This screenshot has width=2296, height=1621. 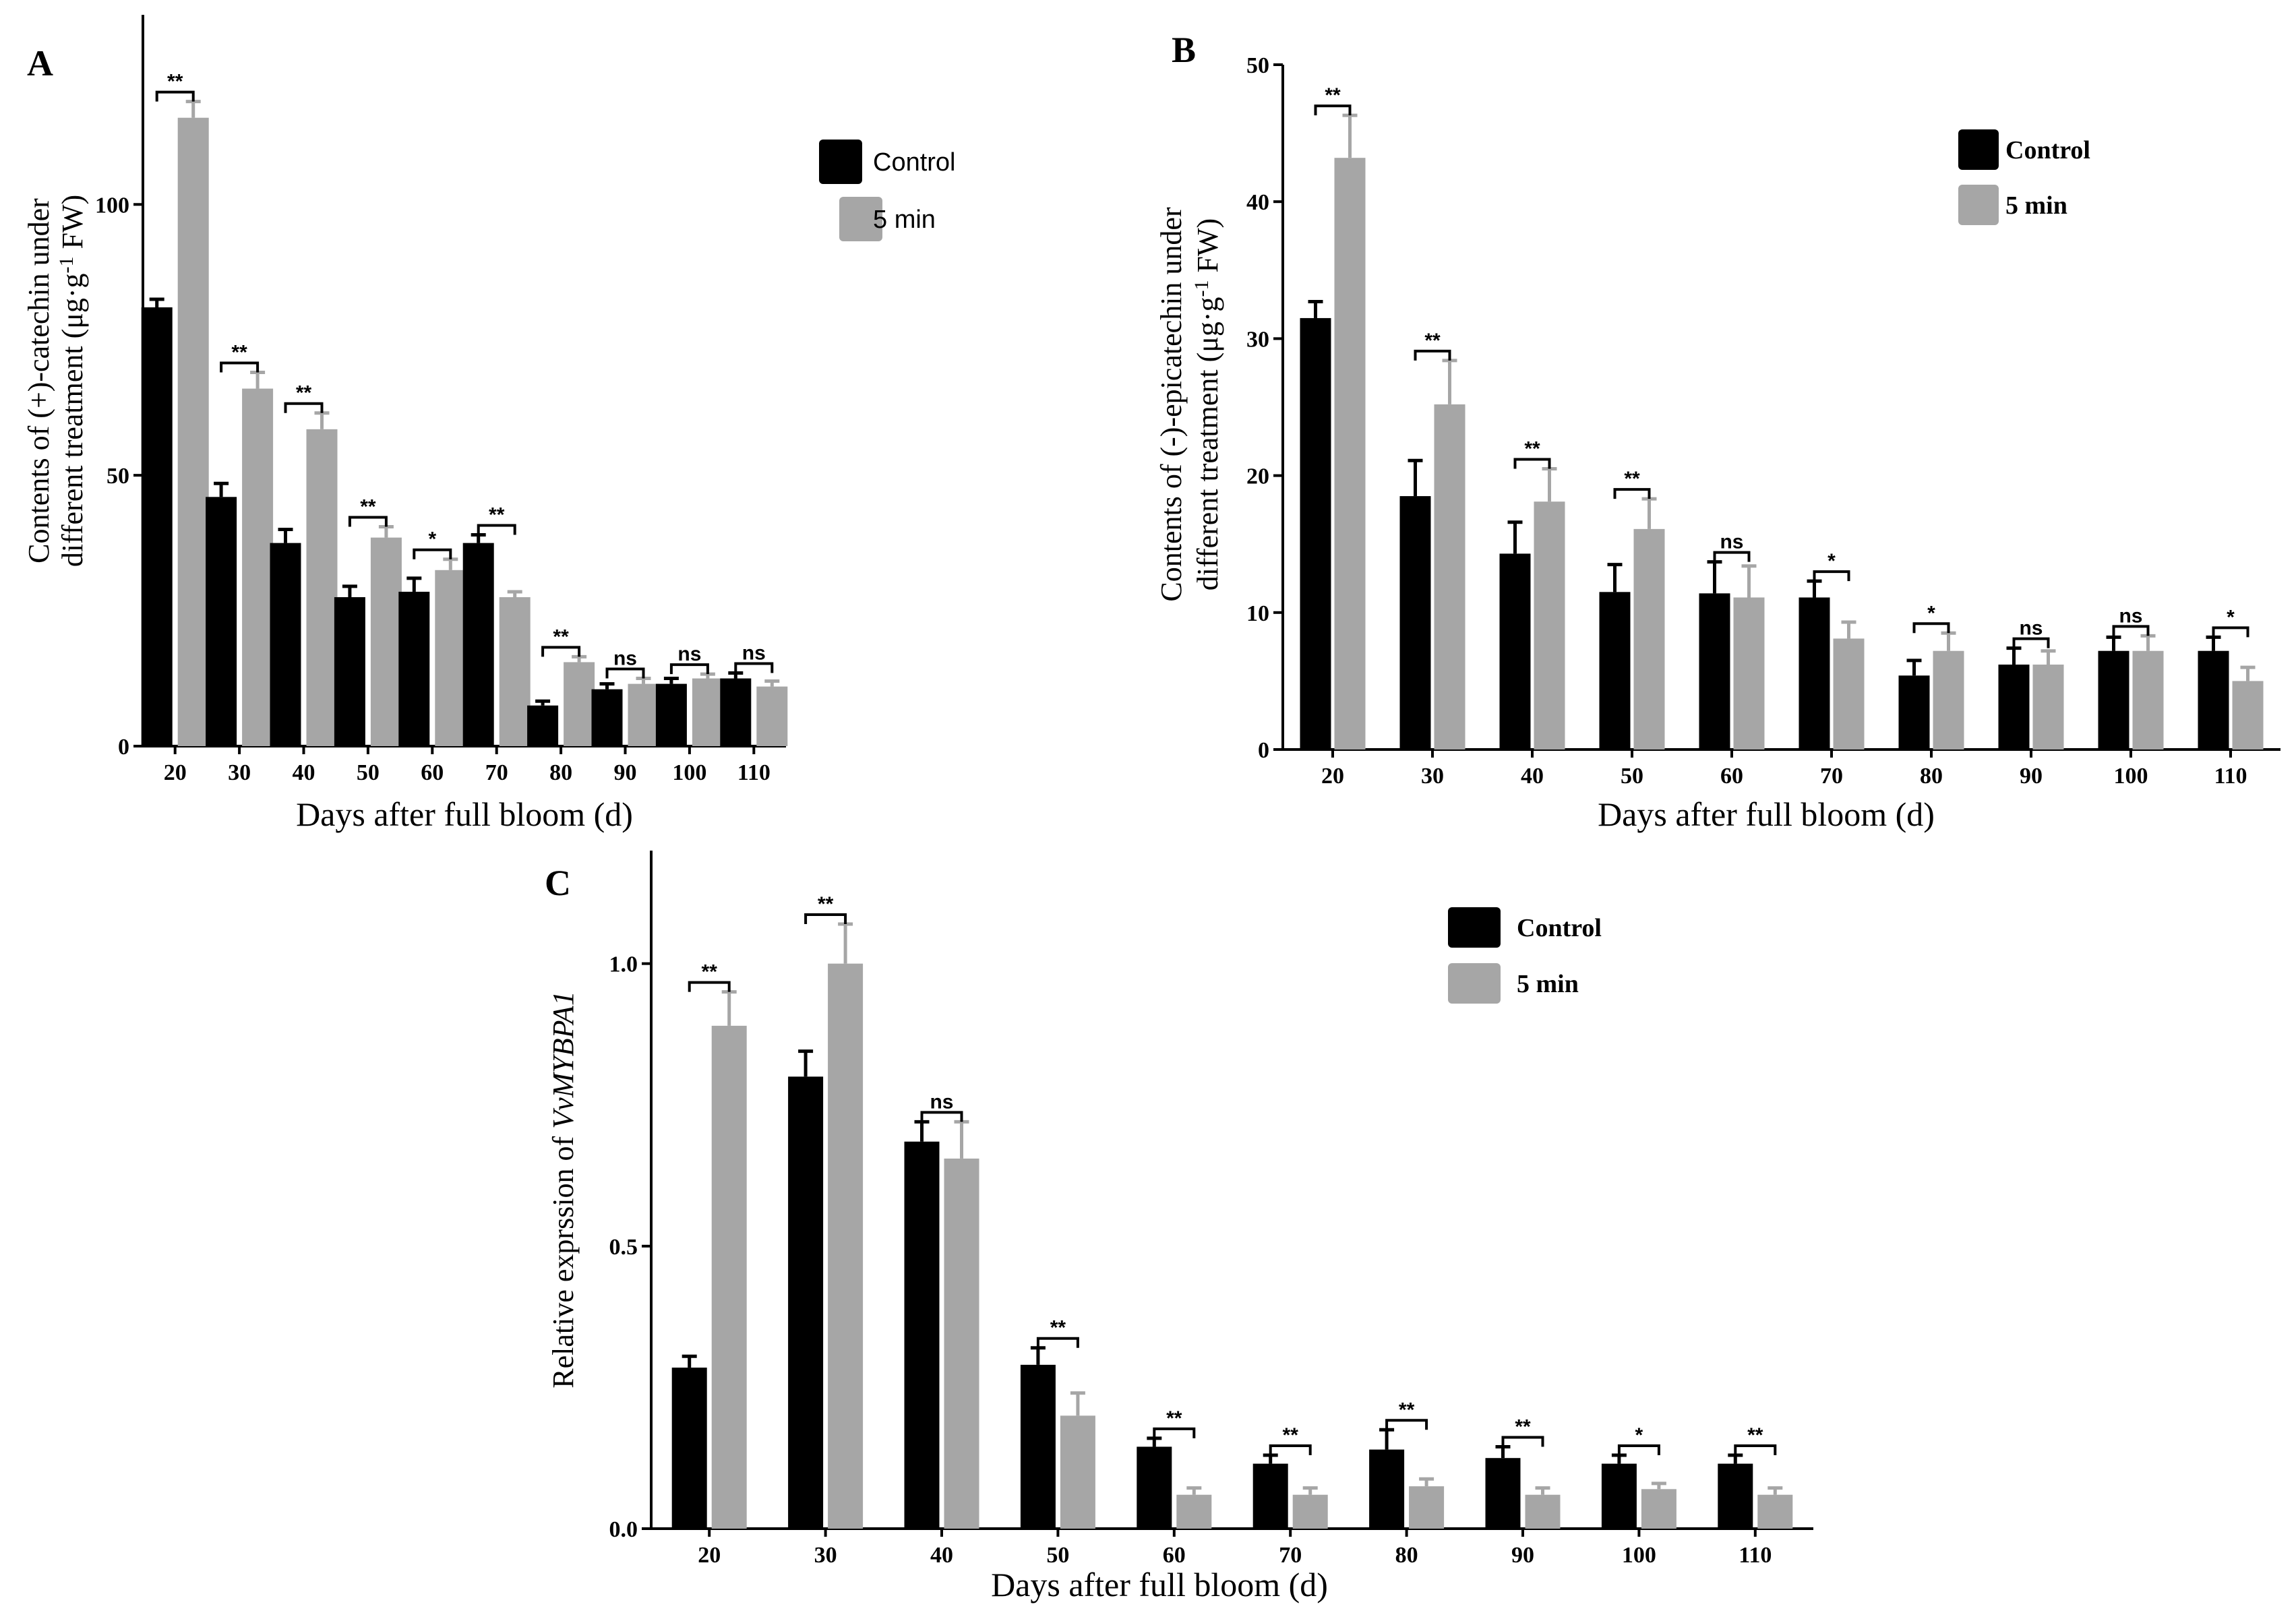 What do you see at coordinates (1475, 983) in the screenshot?
I see `panel-c-legend-swatch-treatment` at bounding box center [1475, 983].